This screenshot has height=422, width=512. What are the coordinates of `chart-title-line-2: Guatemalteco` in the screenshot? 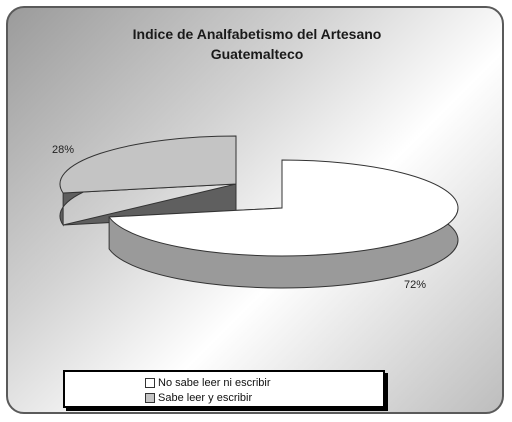 It's located at (257, 54).